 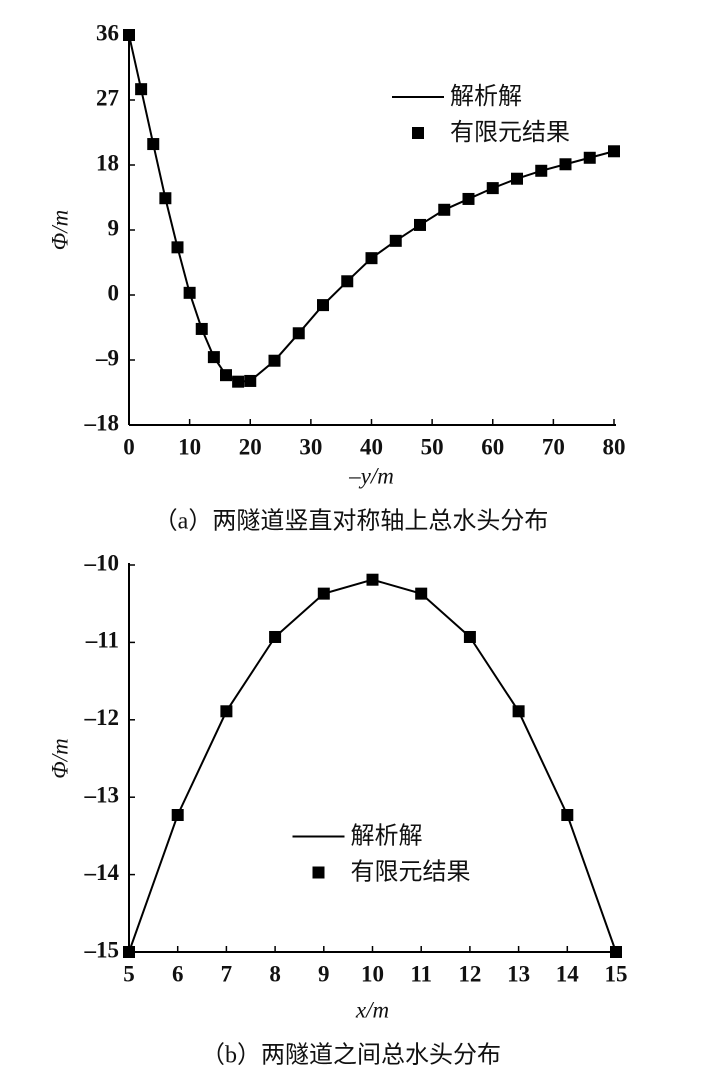 What do you see at coordinates (432, 446) in the screenshot?
I see `x-tick-label: 50` at bounding box center [432, 446].